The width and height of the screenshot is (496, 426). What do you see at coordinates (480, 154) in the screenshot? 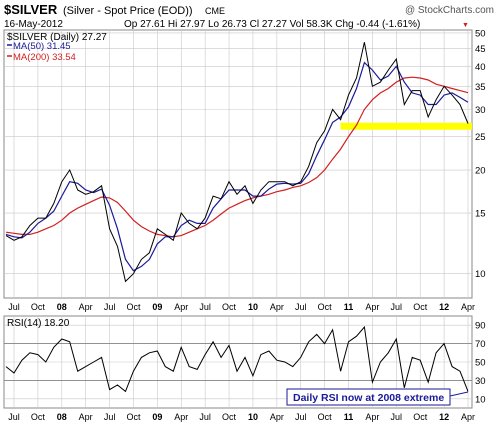
I see `price-y-axis: 10 15 20 25 30 35 40 45 50` at bounding box center [480, 154].